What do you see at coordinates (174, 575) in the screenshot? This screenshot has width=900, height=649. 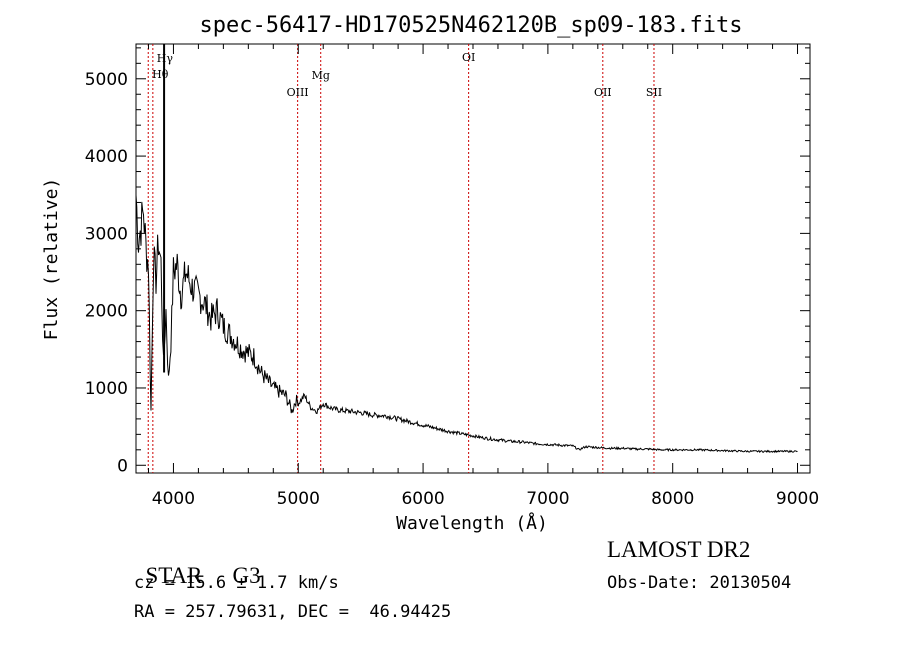 I see `object-type: STAR` at bounding box center [174, 575].